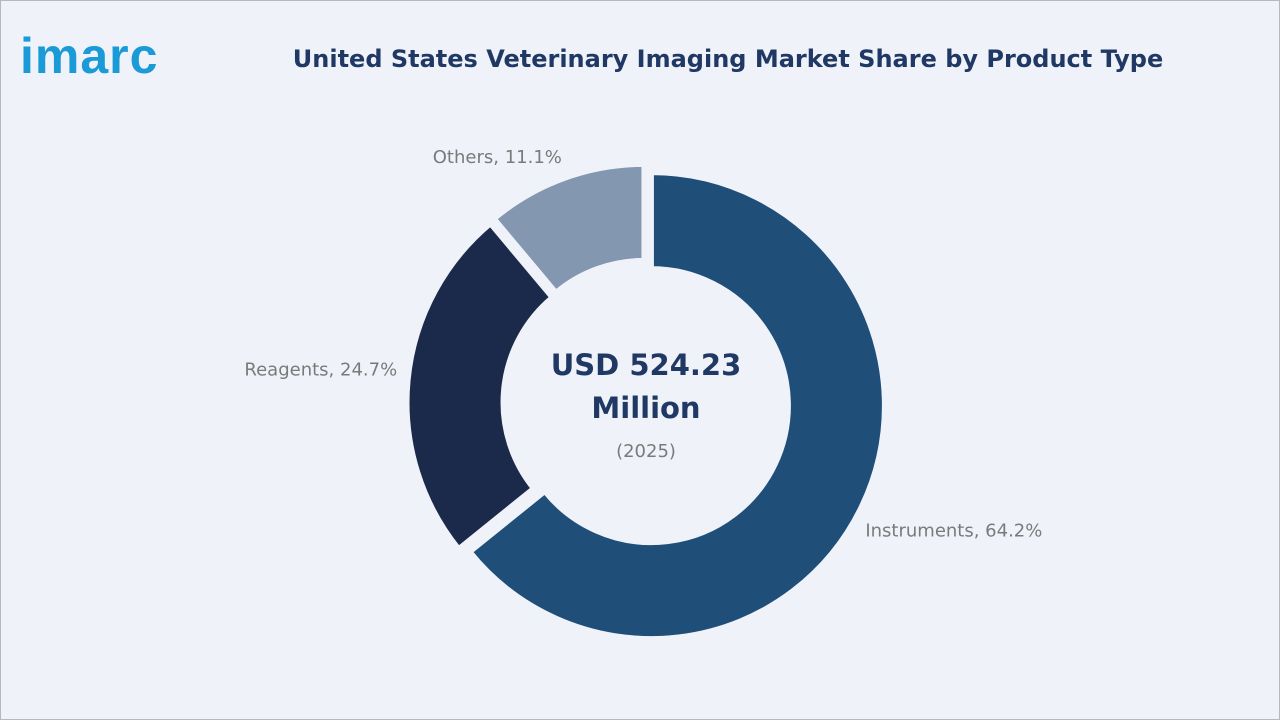 This screenshot has width=1280, height=720. I want to click on slice-label: Others, 11.1%, so click(497, 157).